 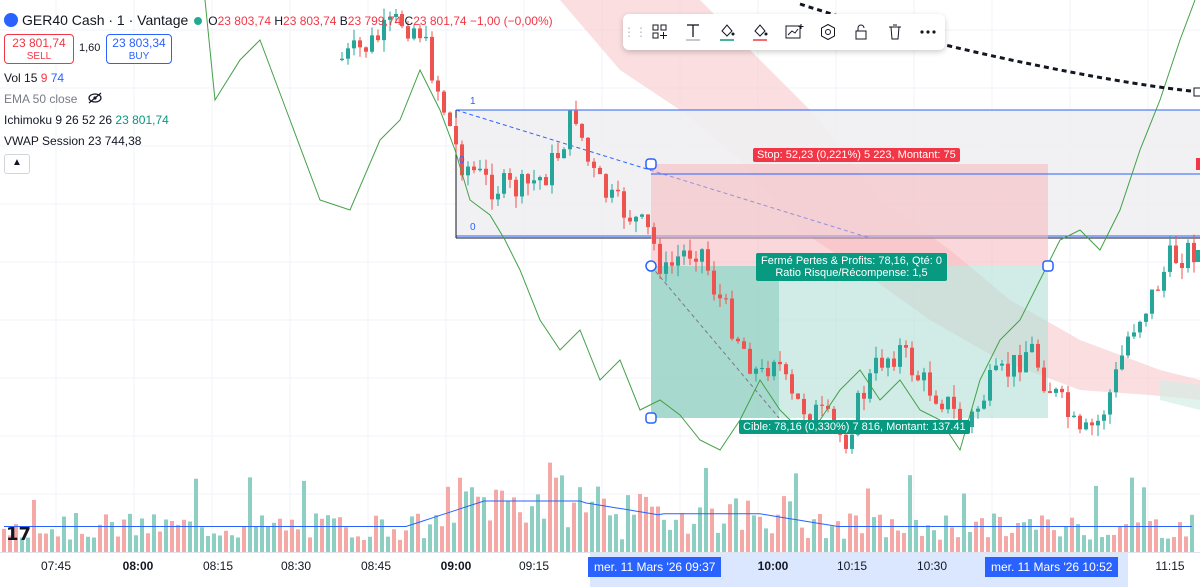 I want to click on unlock-icon, so click(x=861, y=32).